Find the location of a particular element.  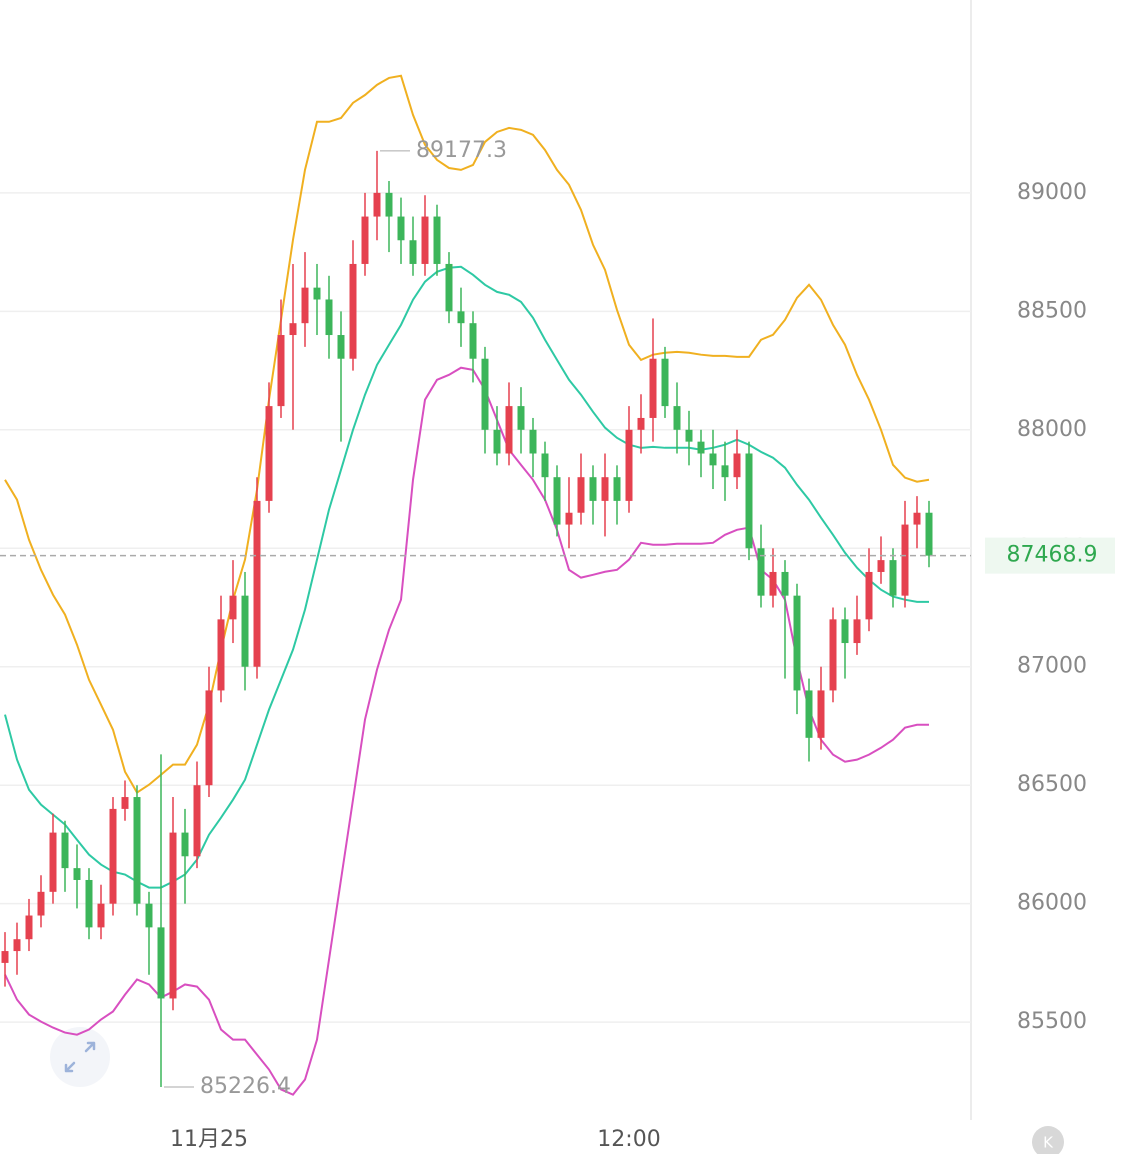

max-label: 89177.3 is located at coordinates (461, 150).